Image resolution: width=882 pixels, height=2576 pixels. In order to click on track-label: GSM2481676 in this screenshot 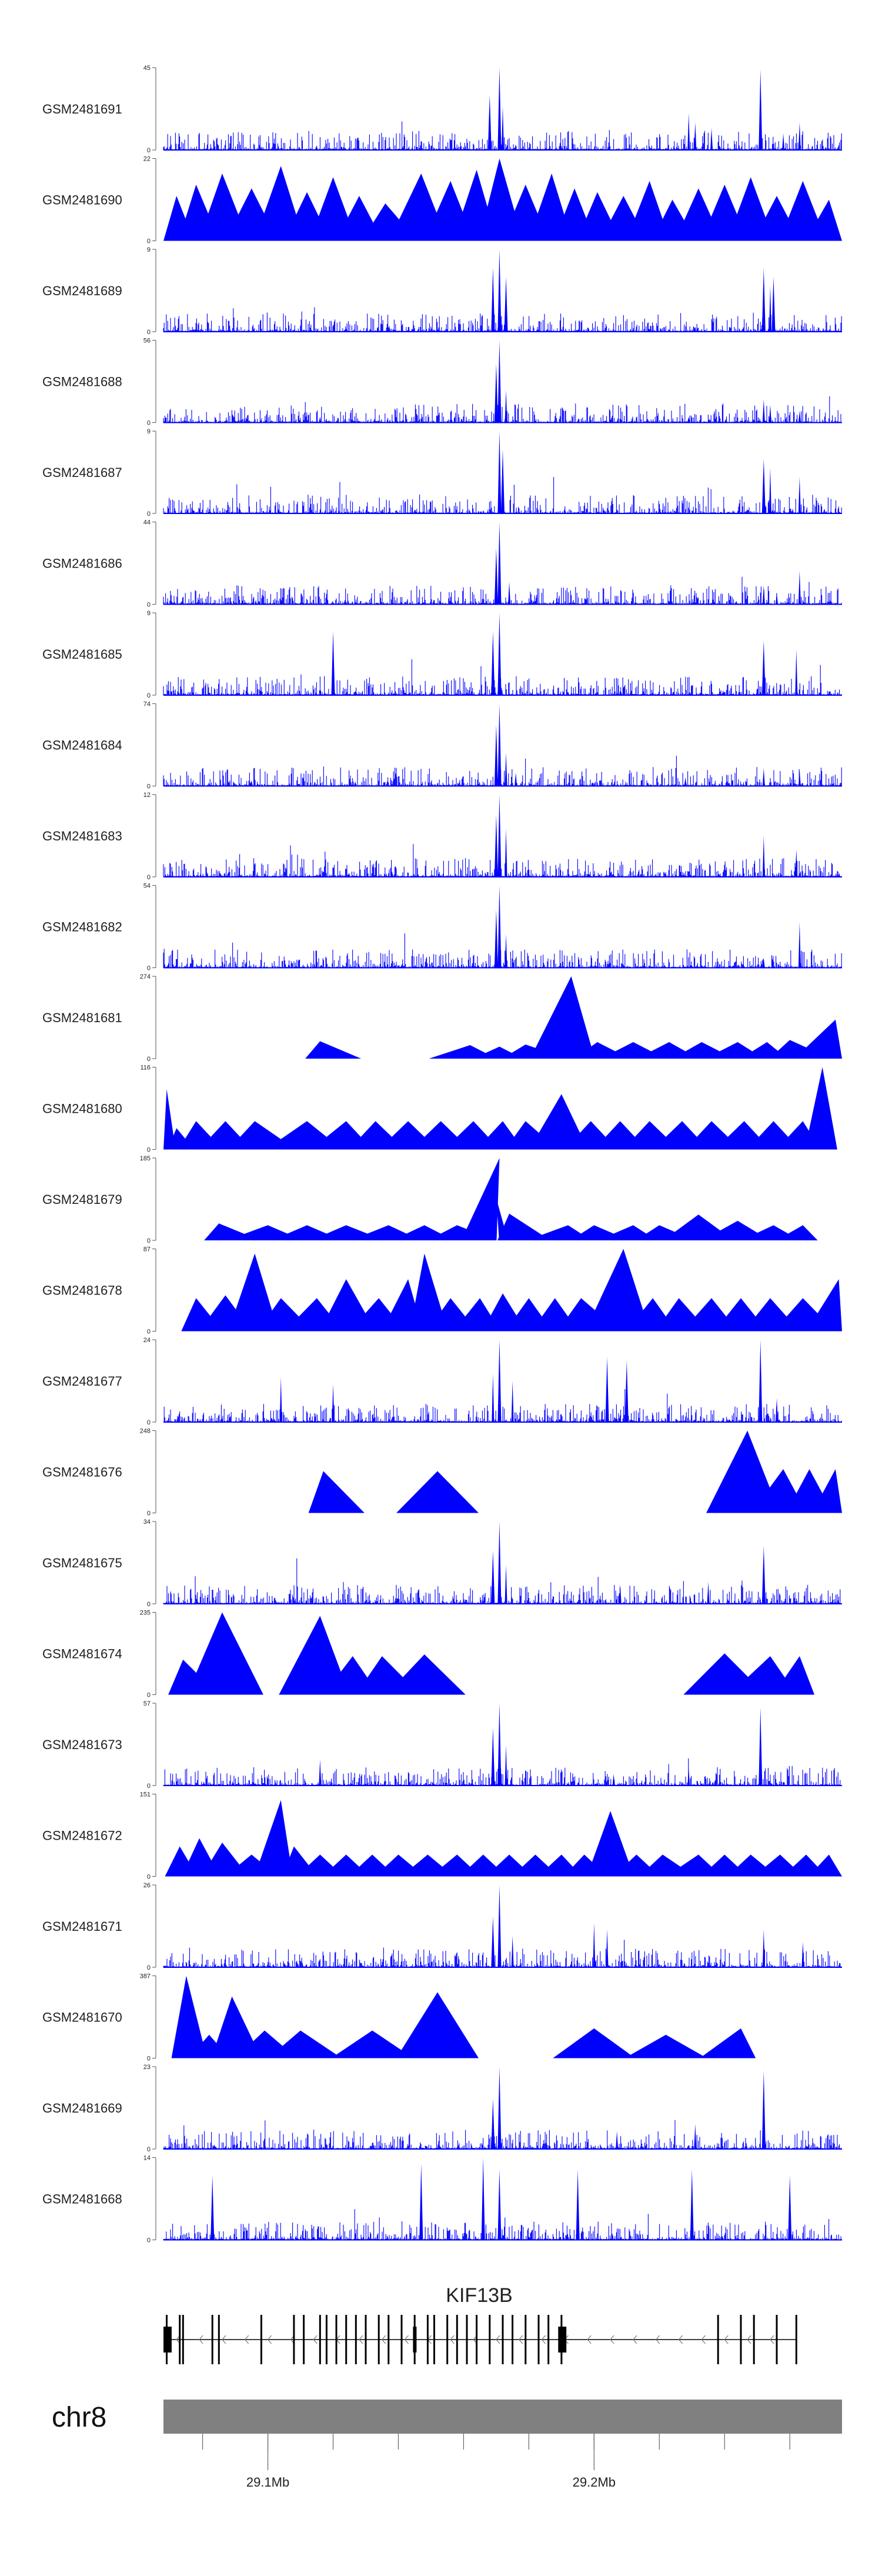, I will do `click(82, 1472)`.